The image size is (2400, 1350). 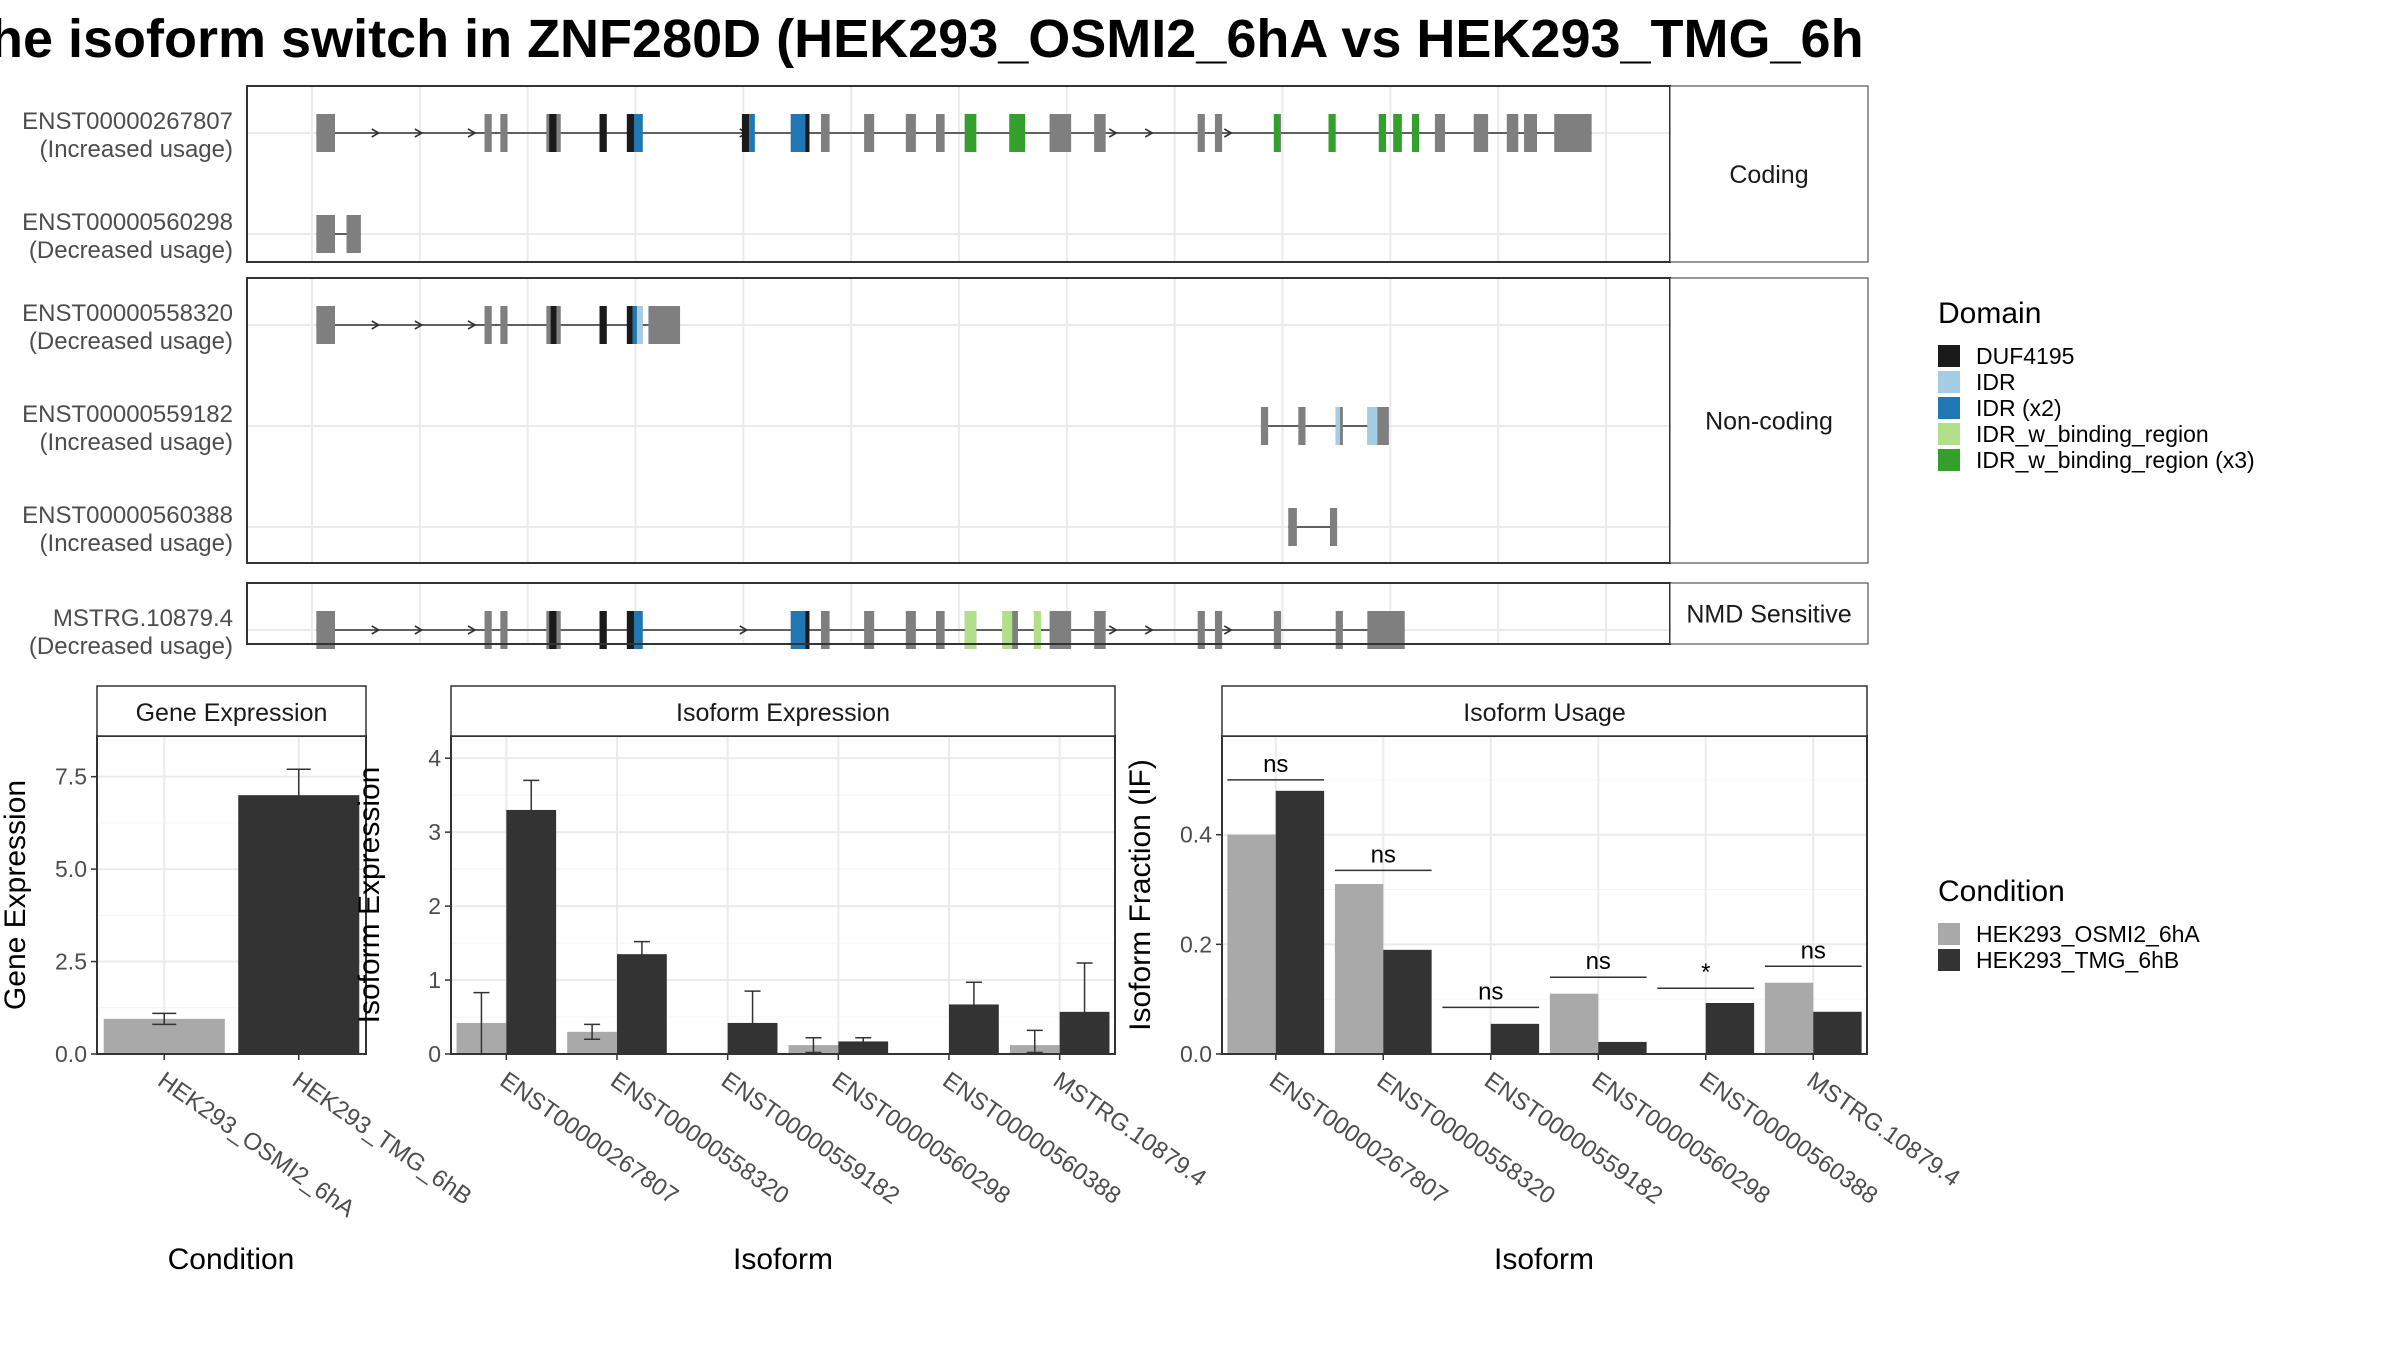 I want to click on y-tick-label: 0.0, so click(x=1196, y=1054).